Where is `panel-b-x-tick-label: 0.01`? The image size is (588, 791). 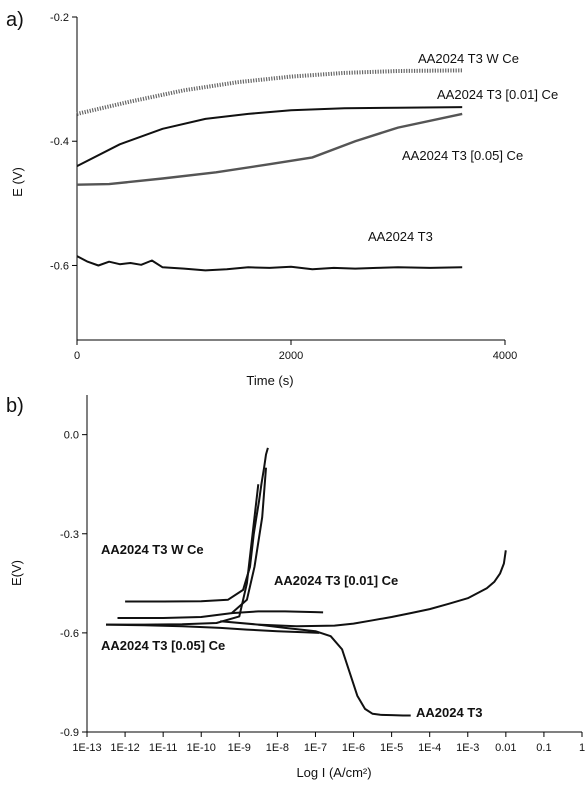
panel-b-x-tick-label: 0.01 is located at coordinates (505, 748).